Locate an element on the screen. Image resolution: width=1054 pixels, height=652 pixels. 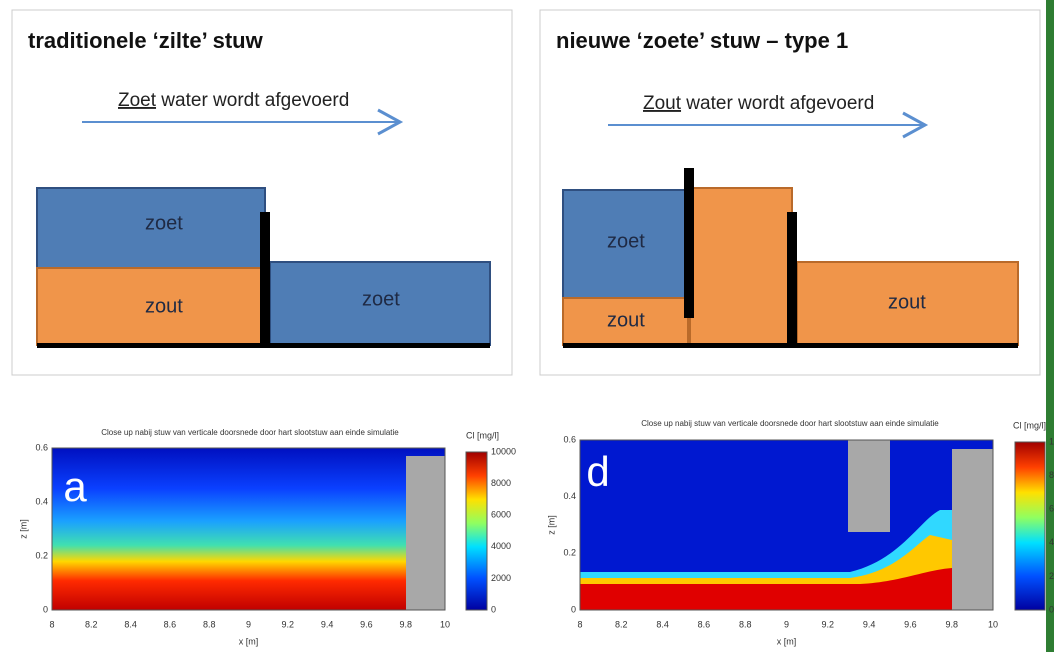
panel-letter: a is located at coordinates (75, 486).